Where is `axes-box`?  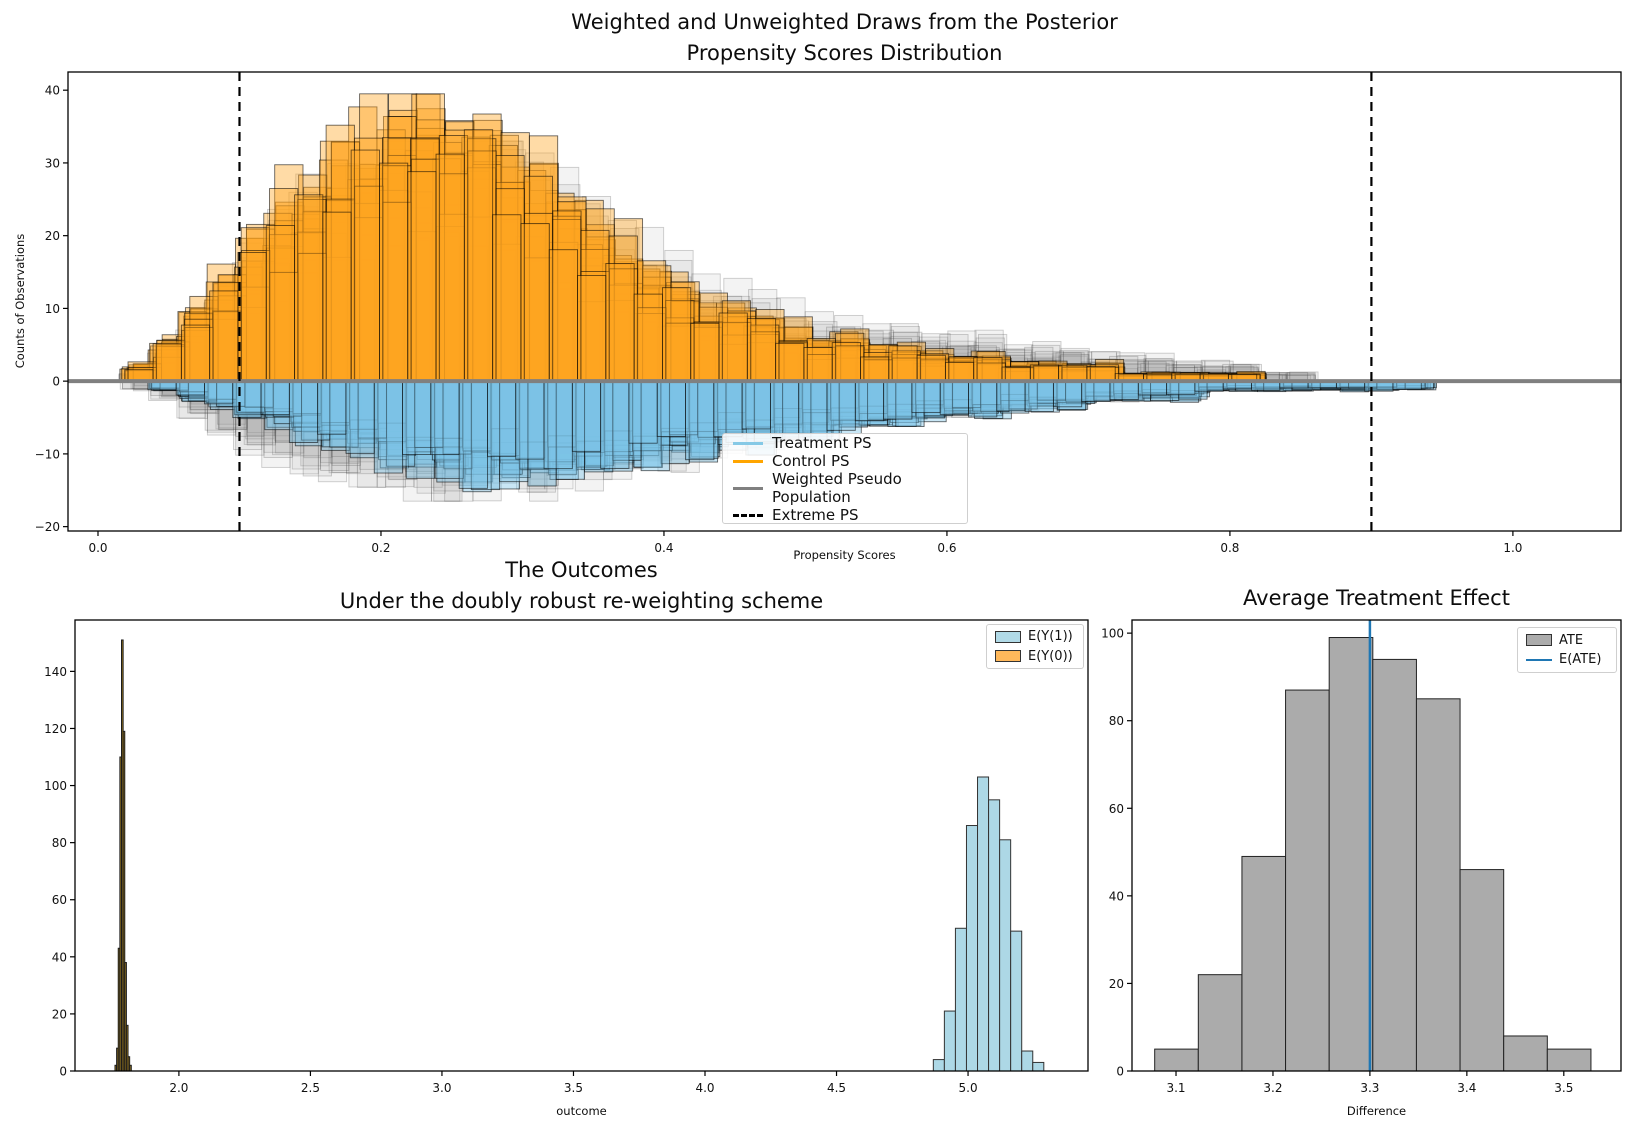 axes-box is located at coordinates (1376, 845).